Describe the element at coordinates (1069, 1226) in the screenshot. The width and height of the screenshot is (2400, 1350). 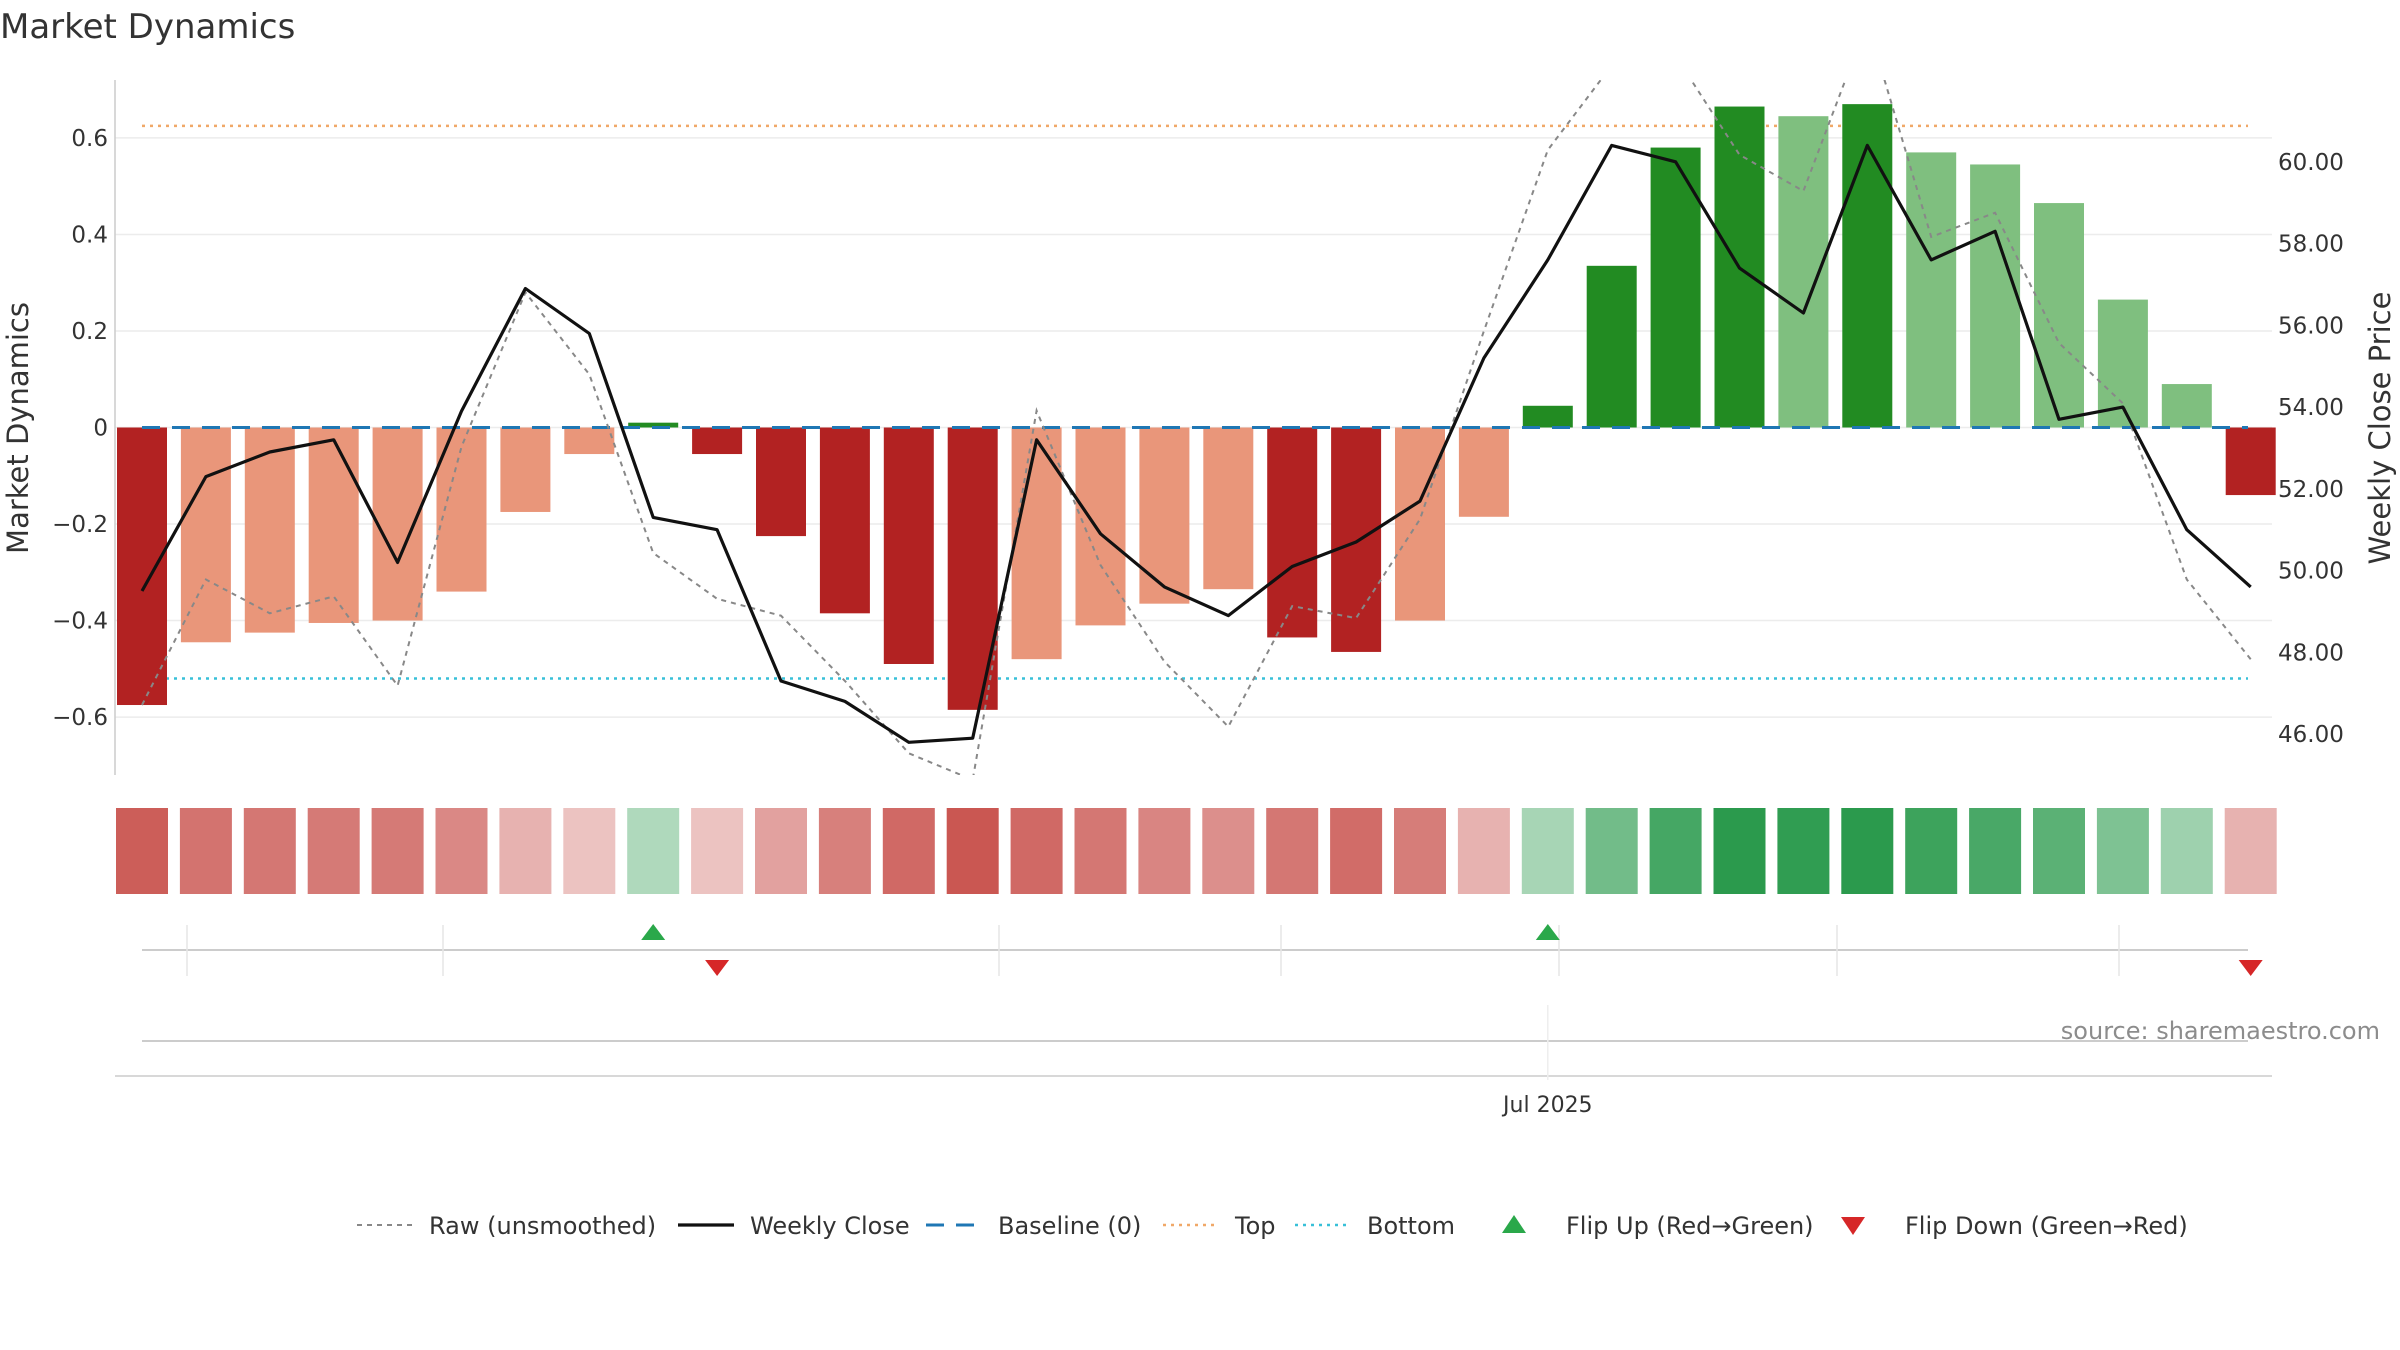
I see `legend-label: Baseline (0)` at that location.